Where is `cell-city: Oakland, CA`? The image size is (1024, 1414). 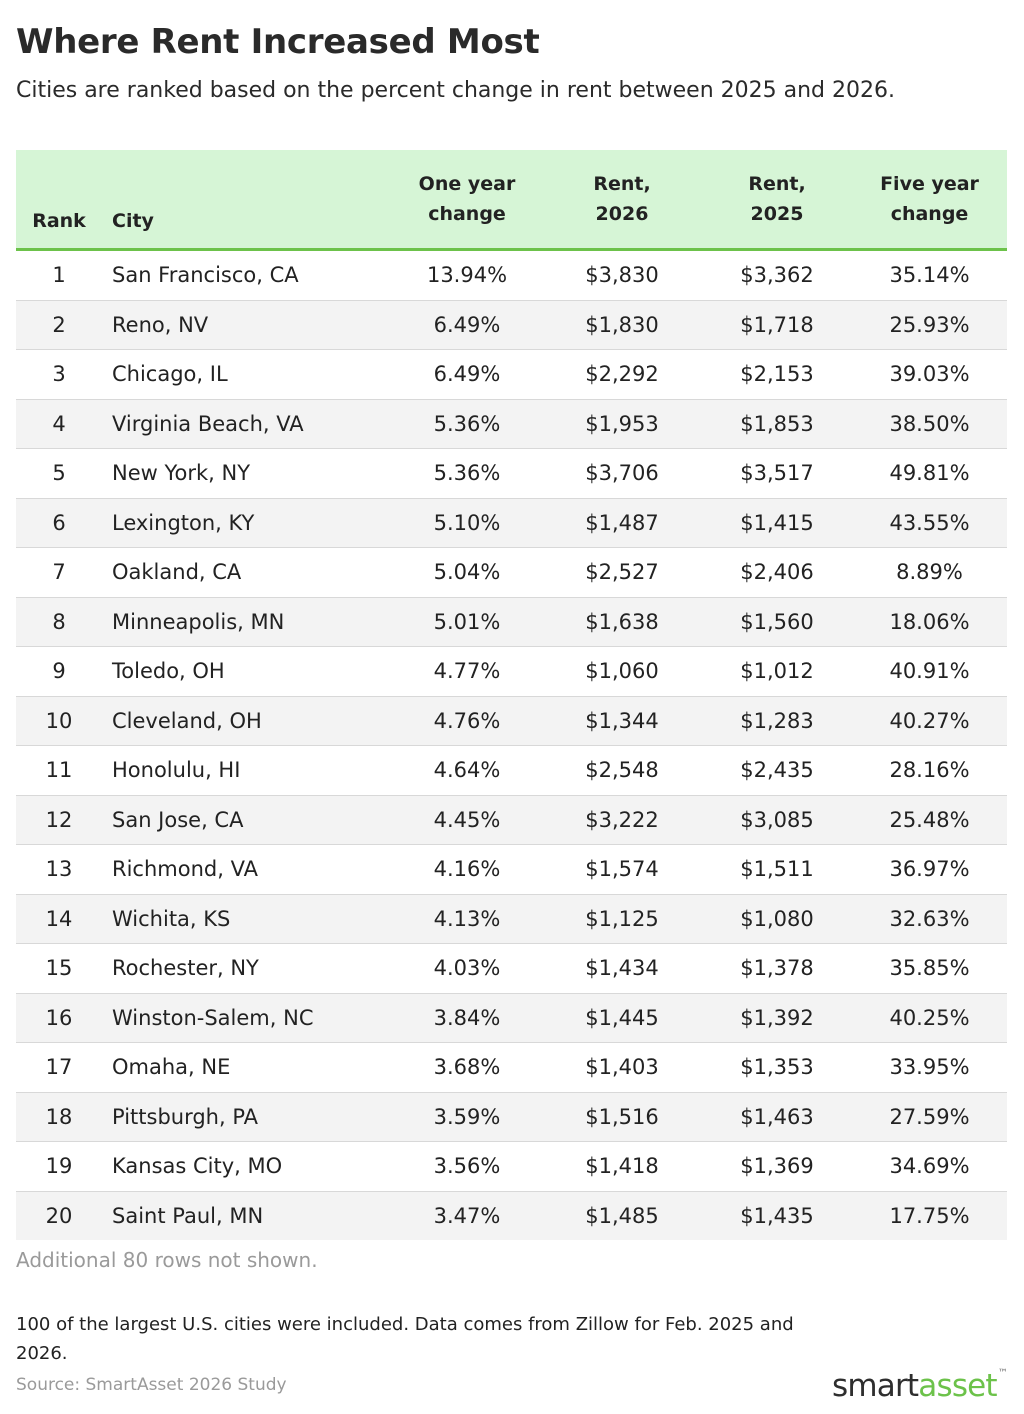
cell-city: Oakland, CA is located at coordinates (247, 572).